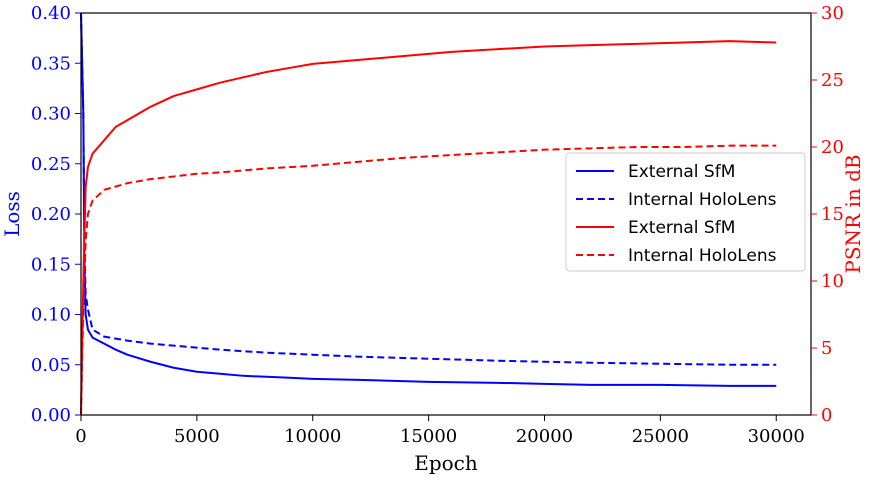 The image size is (872, 480). I want to click on x-tick-label: 5000, so click(197, 436).